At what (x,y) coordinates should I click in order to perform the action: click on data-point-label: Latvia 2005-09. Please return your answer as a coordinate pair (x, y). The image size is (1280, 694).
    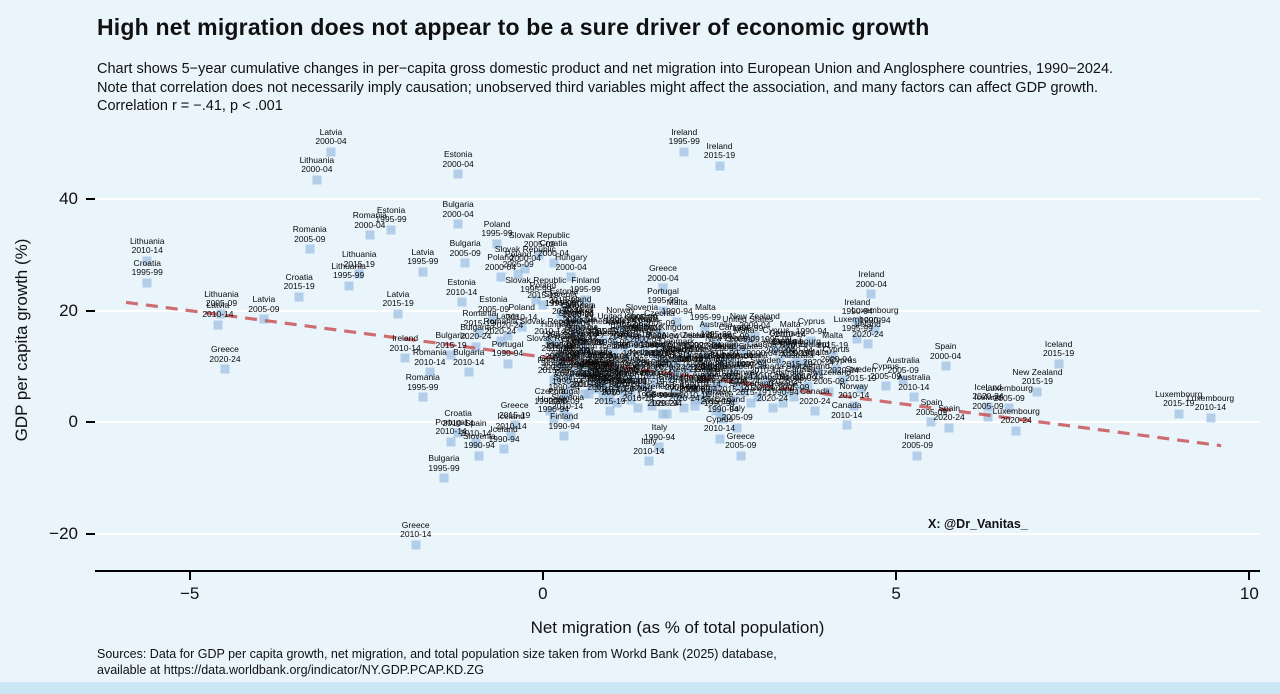
    Looking at the image, I should click on (264, 304).